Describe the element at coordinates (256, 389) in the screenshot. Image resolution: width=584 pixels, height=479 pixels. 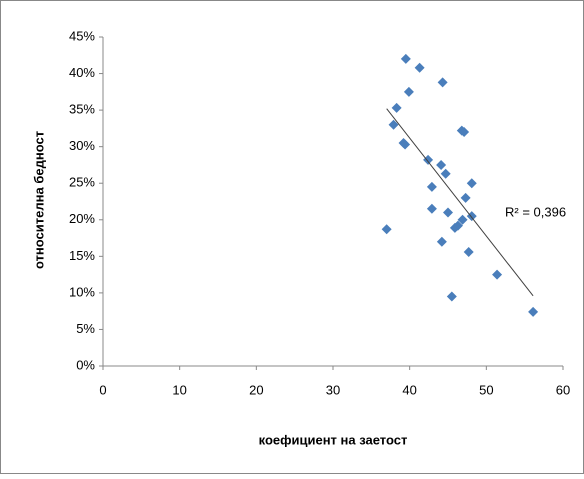
I see `x-tick-label: 20` at that location.